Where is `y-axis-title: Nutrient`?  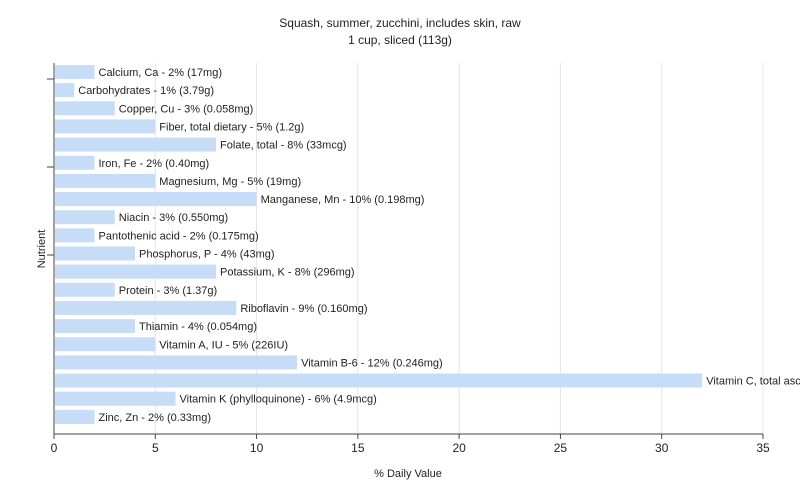 y-axis-title: Nutrient is located at coordinates (42, 249).